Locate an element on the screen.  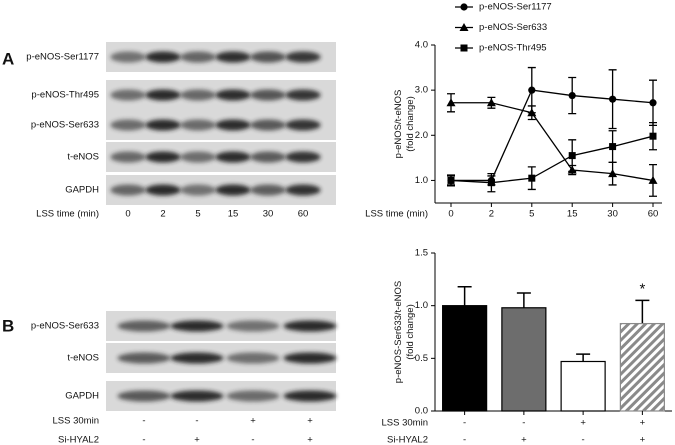
y-tick-label: 4.0 is located at coordinates (421, 45).